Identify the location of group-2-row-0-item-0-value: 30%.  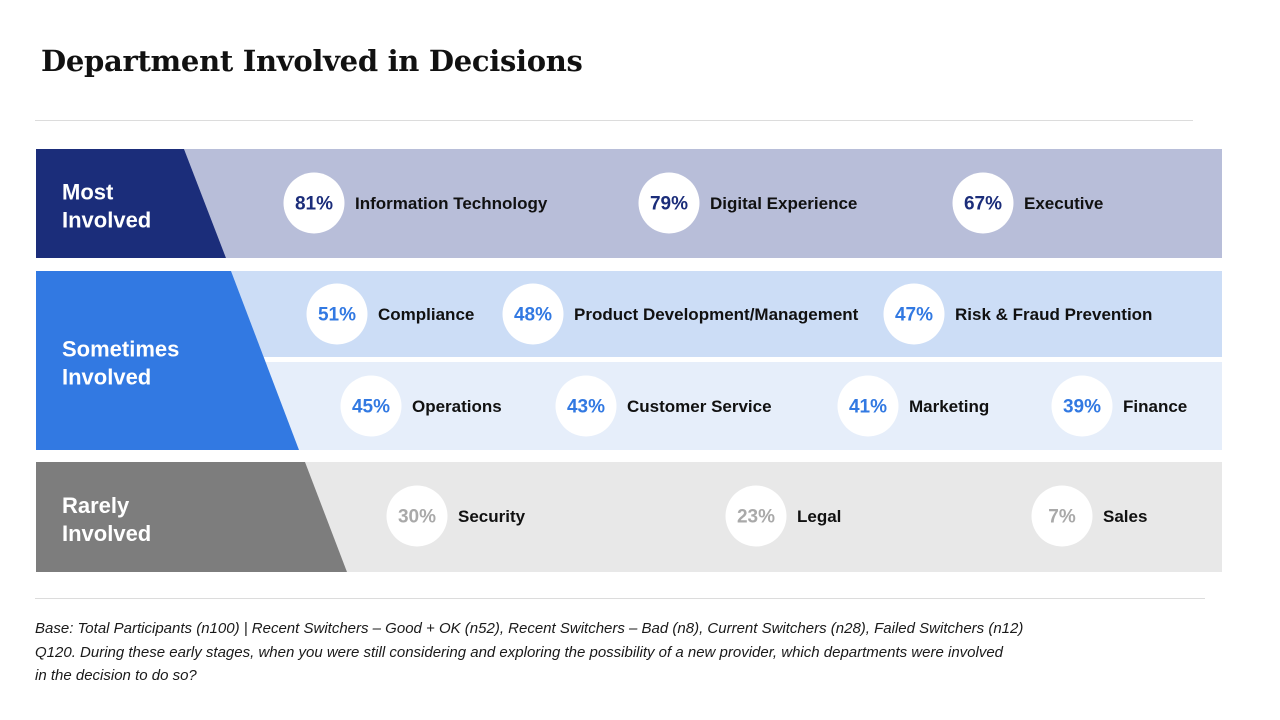
(417, 517).